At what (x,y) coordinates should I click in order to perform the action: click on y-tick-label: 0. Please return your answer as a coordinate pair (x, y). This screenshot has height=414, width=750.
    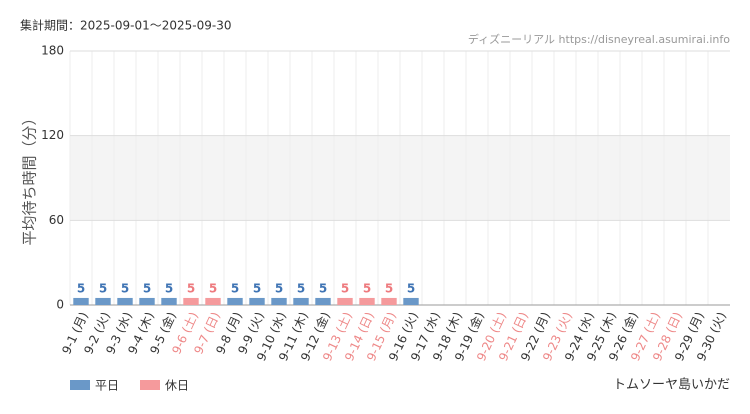
    Looking at the image, I should click on (60, 305).